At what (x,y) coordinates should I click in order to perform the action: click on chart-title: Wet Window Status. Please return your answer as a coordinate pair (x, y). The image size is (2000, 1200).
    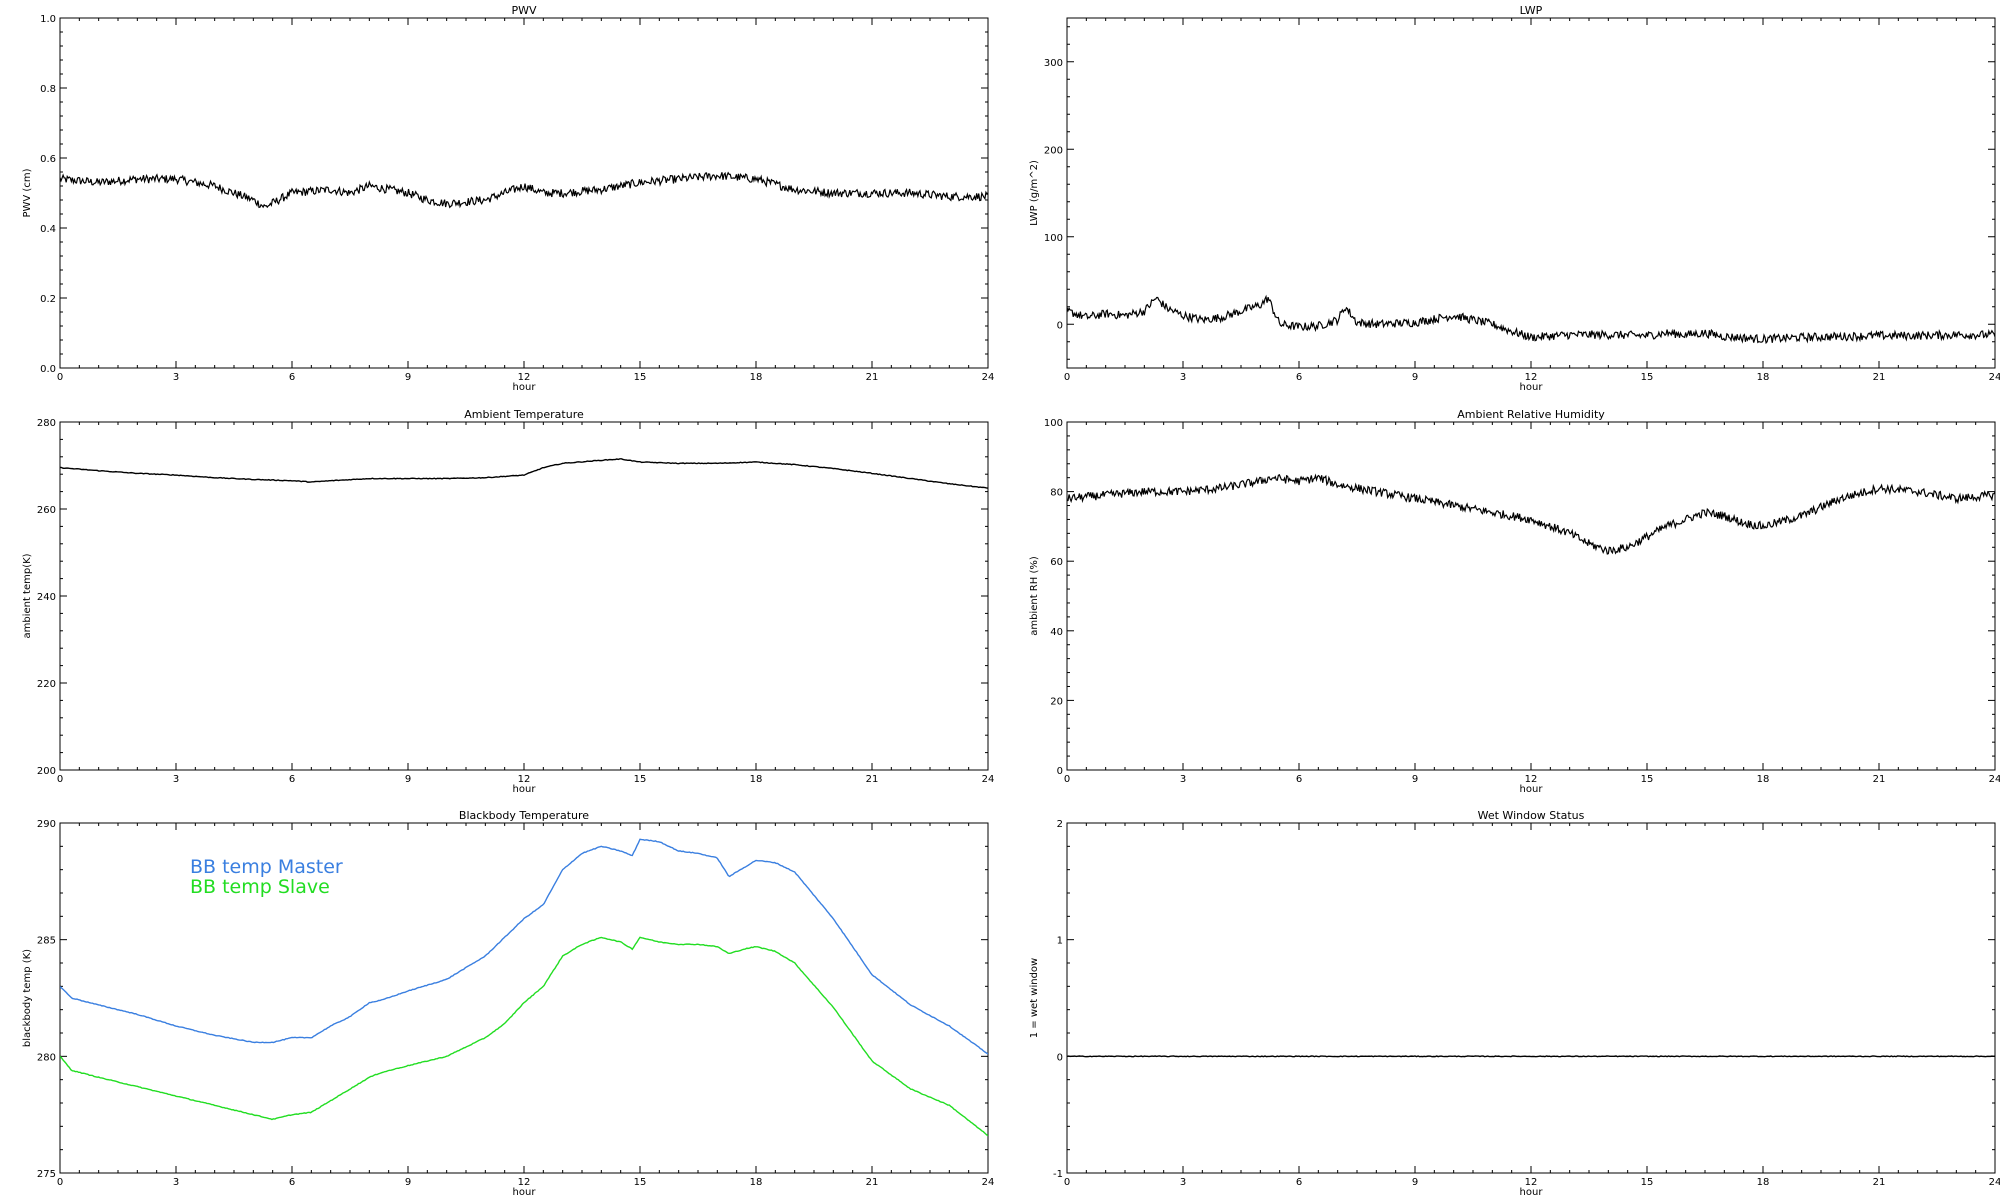
    Looking at the image, I should click on (1531, 815).